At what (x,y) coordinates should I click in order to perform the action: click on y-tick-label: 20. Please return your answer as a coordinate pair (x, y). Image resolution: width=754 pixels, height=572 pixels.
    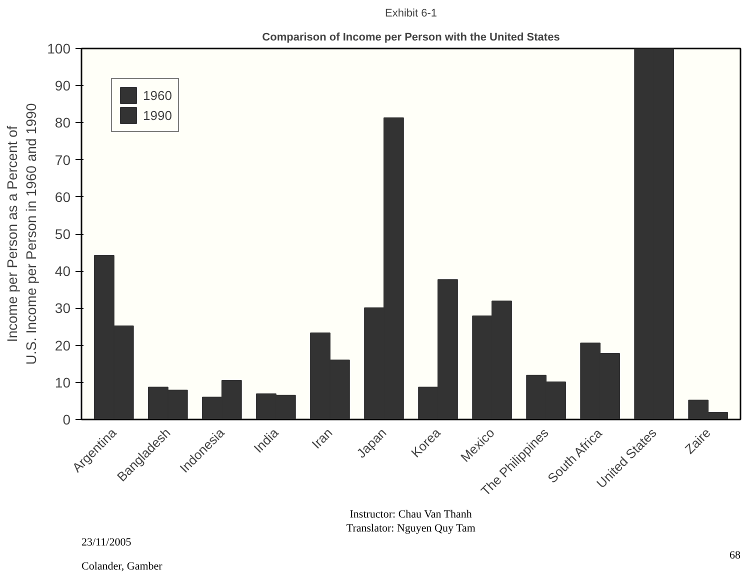
    Looking at the image, I should click on (62, 345).